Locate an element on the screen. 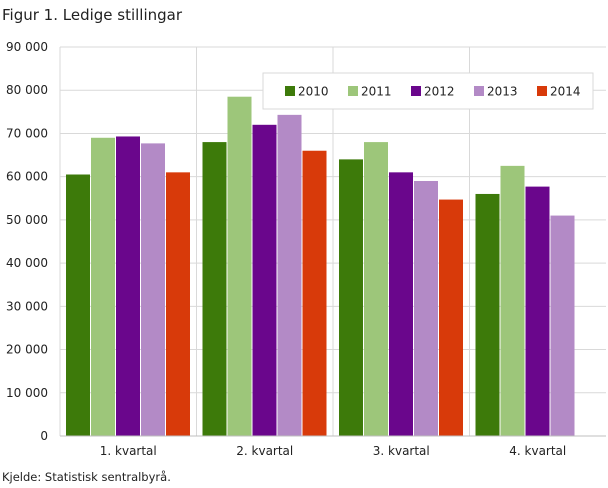 The image size is (608, 488). y-tick-label: 0 is located at coordinates (44, 436).